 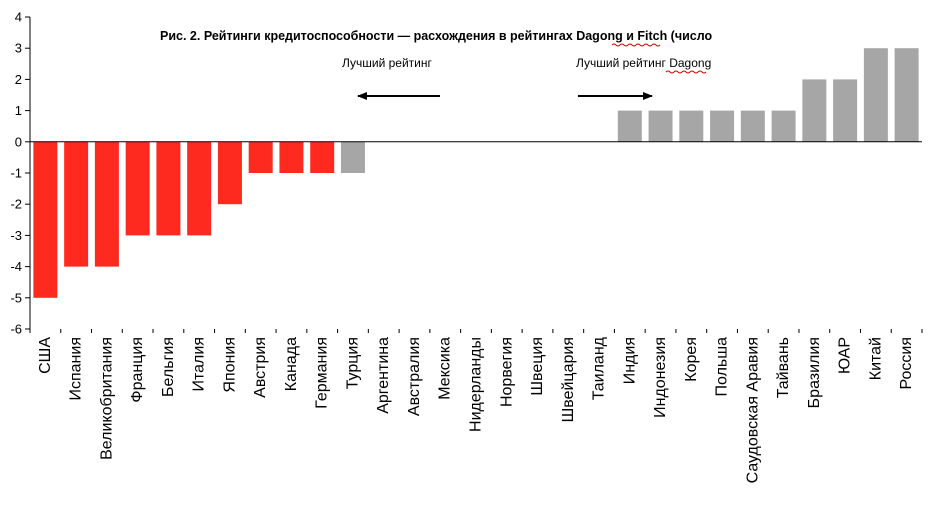 What do you see at coordinates (322, 373) in the screenshot?
I see `category-label-10: Германия` at bounding box center [322, 373].